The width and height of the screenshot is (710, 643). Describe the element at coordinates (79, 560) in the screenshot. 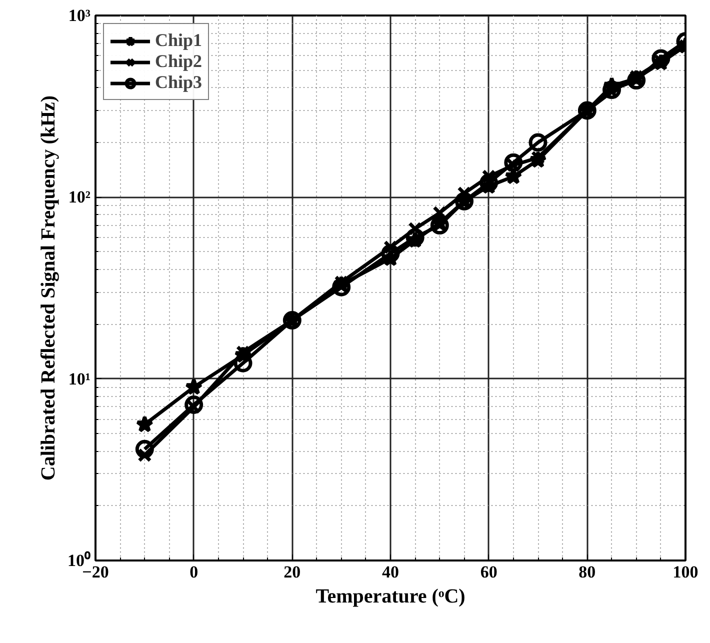

I see `y-tick-label: 10⁰` at that location.